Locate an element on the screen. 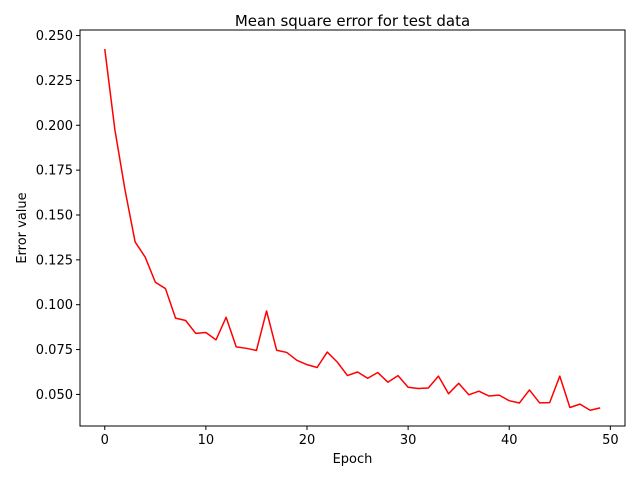  x-tick-label: 0 is located at coordinates (105, 440).